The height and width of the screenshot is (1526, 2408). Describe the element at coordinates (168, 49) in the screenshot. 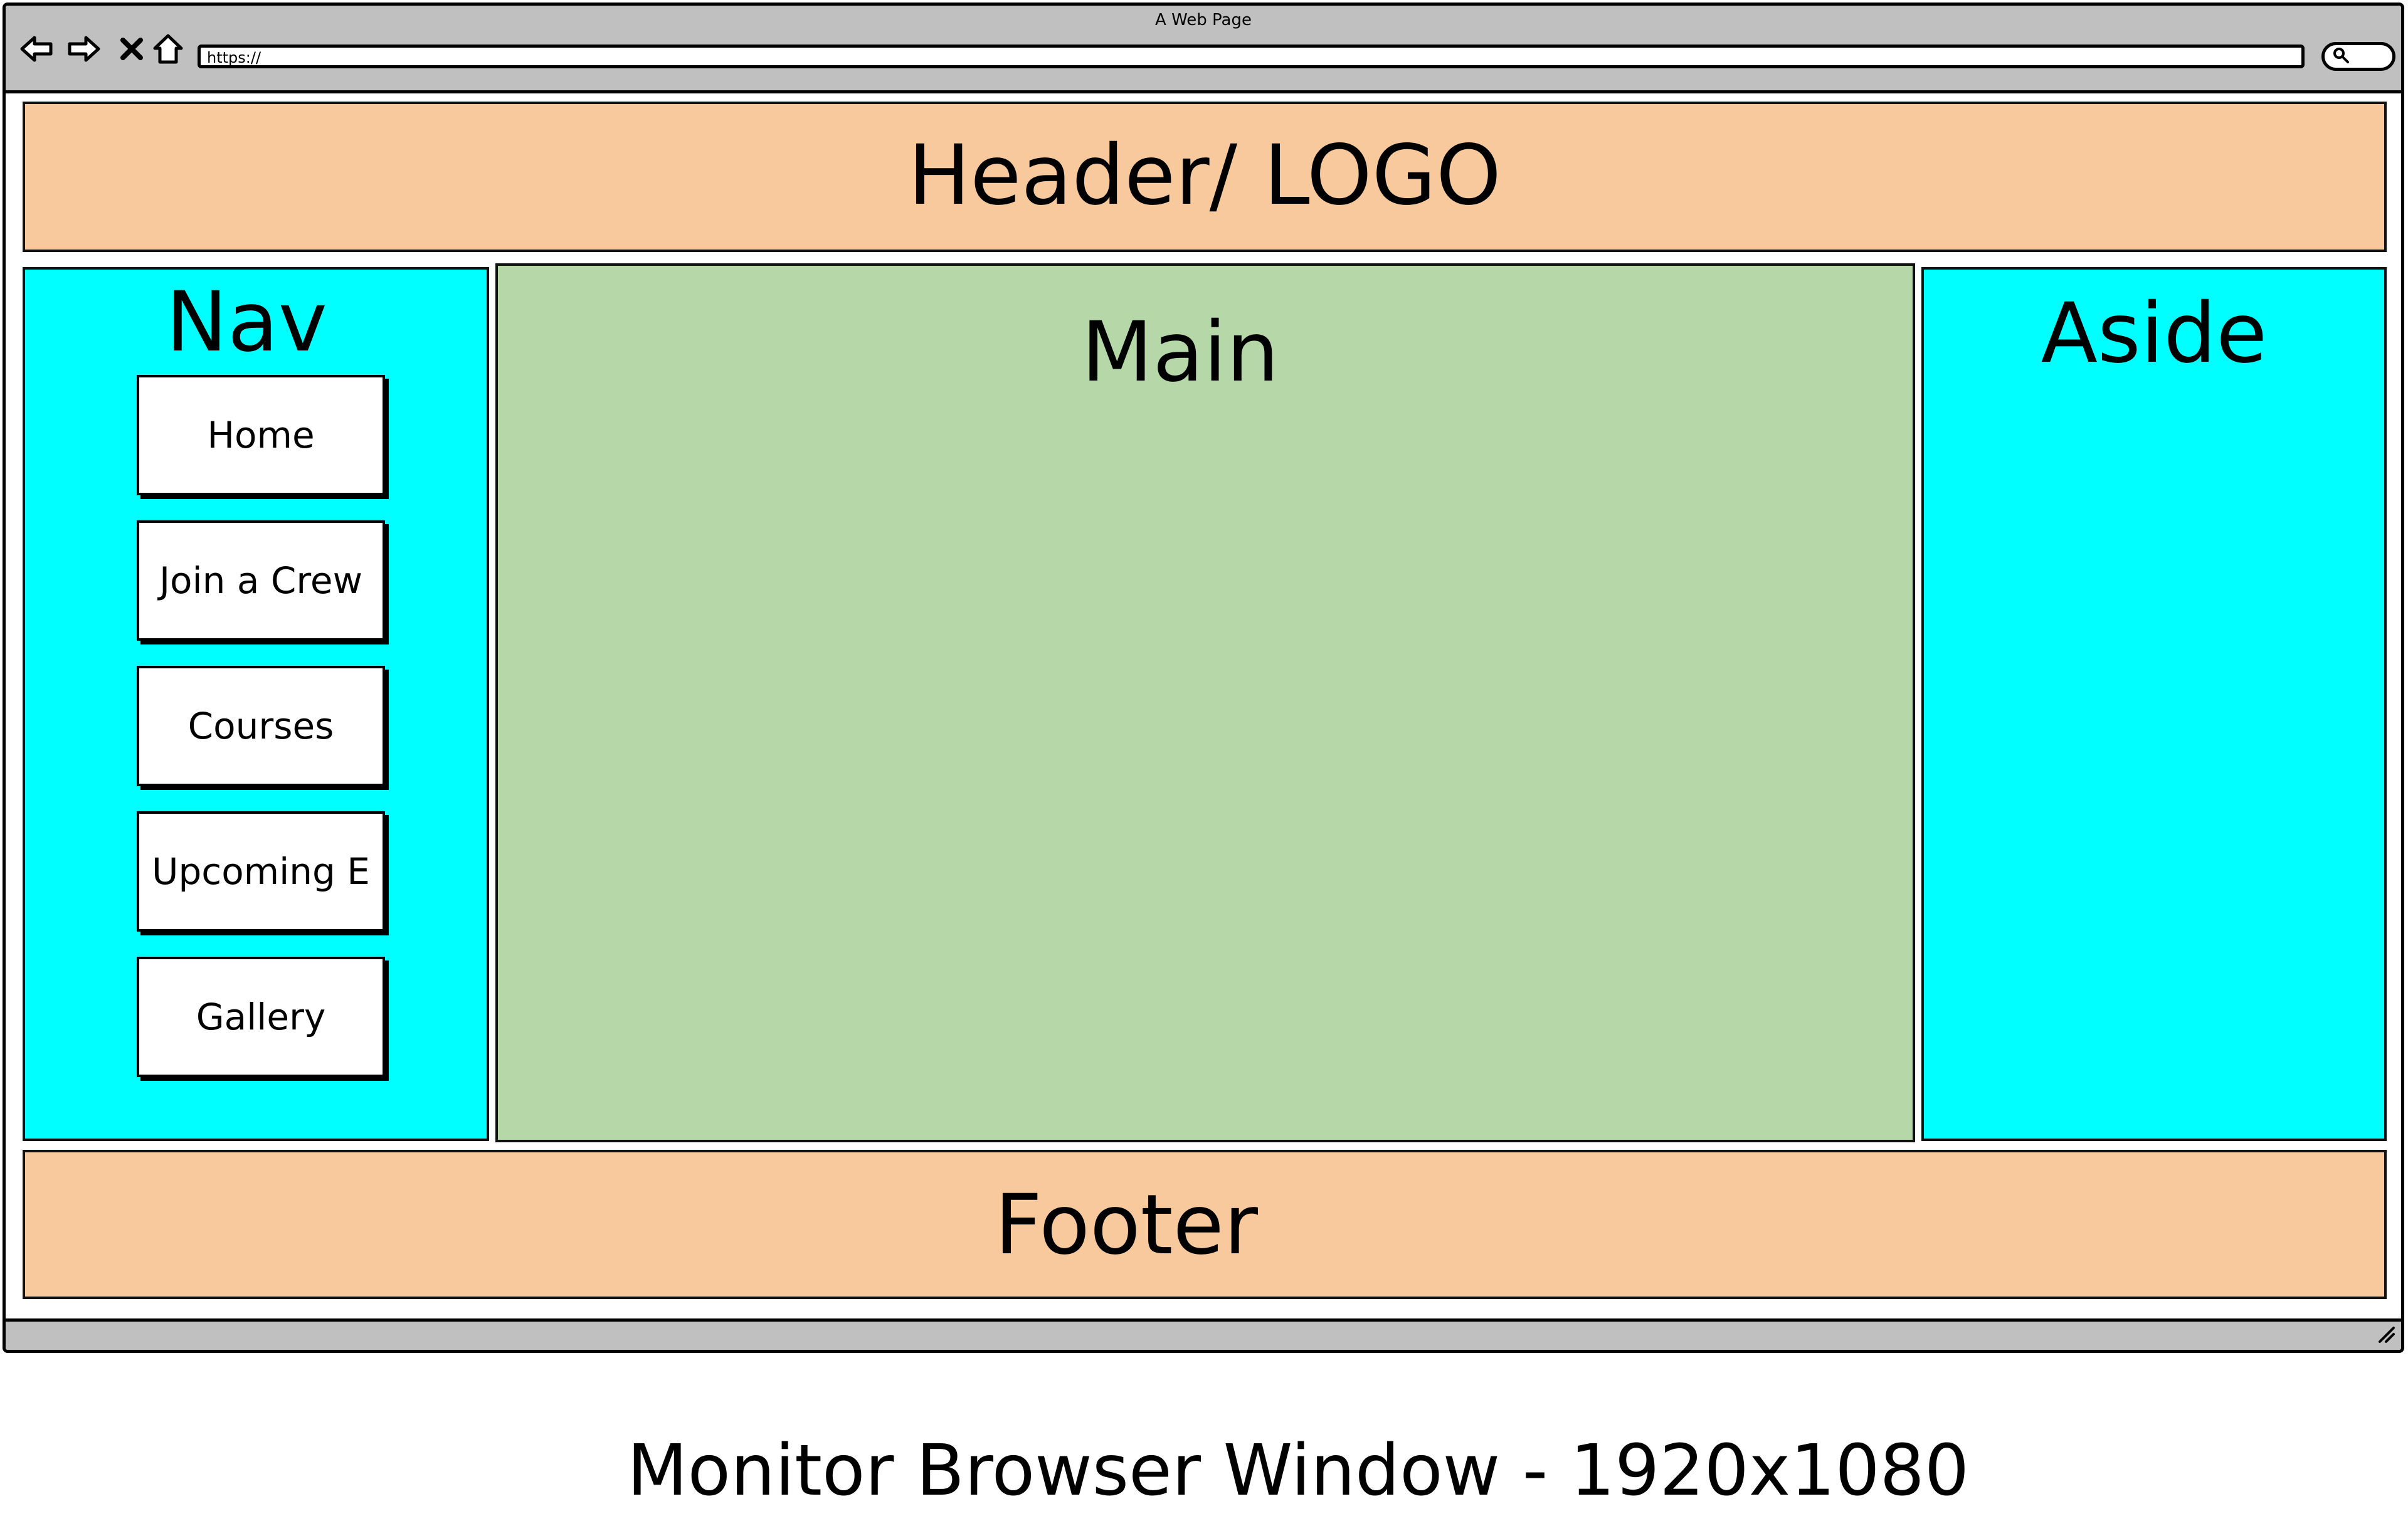

I see `home-icon` at that location.